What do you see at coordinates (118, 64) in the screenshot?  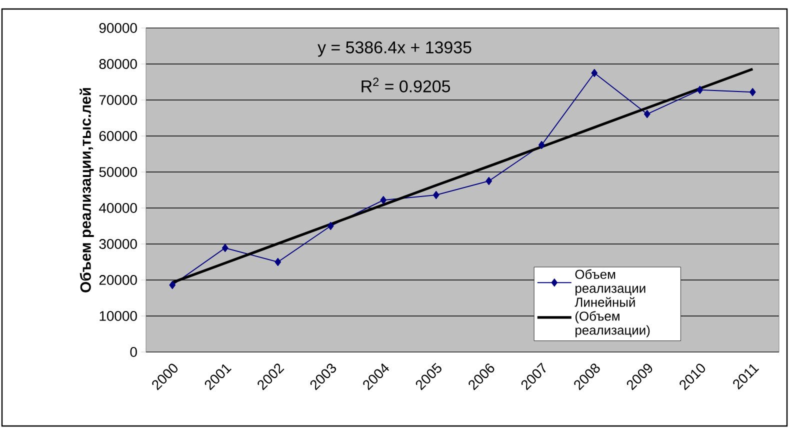 I see `y-tick-label: 80000` at bounding box center [118, 64].